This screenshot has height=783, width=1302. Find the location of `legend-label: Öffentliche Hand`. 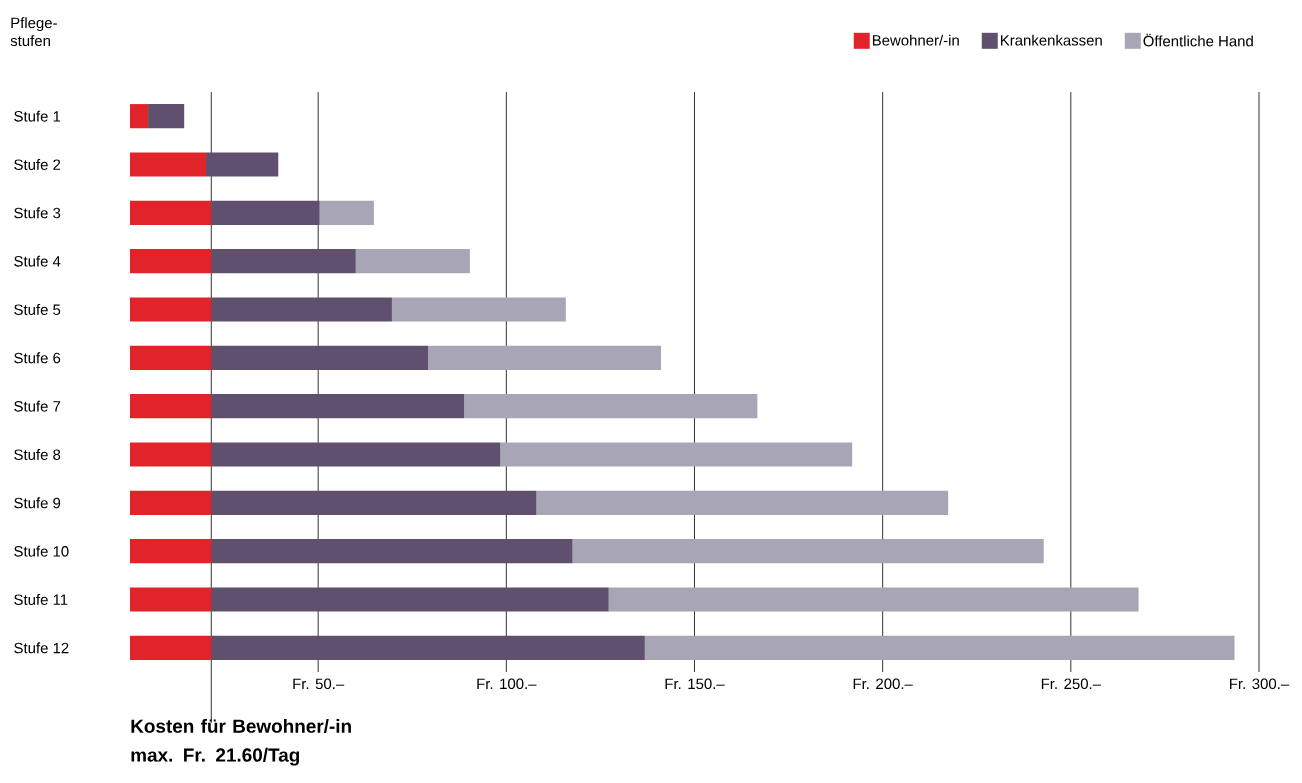

legend-label: Öffentliche Hand is located at coordinates (1198, 40).